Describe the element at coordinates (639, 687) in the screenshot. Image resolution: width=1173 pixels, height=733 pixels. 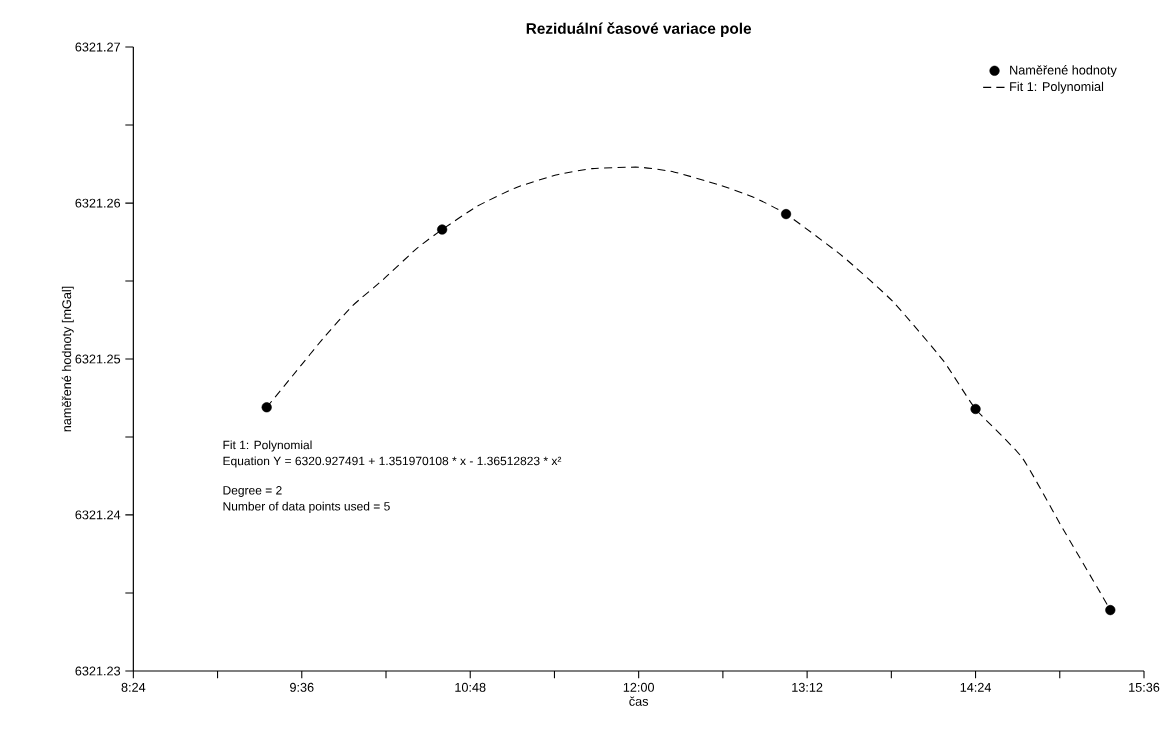
I see `x-tick-label: 12:00` at that location.